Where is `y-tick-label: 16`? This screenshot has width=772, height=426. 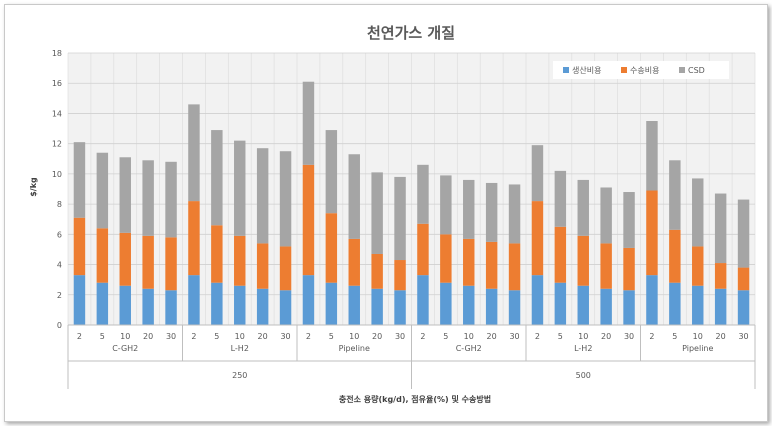 y-tick-label: 16 is located at coordinates (57, 83).